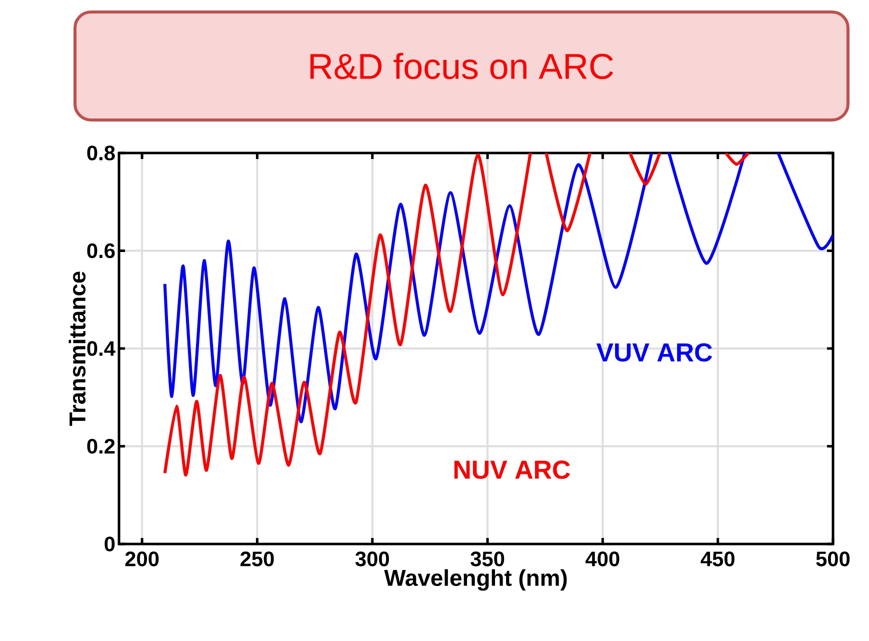 This screenshot has height=641, width=869. I want to click on y-axis-title: Transmittance, so click(77, 349).